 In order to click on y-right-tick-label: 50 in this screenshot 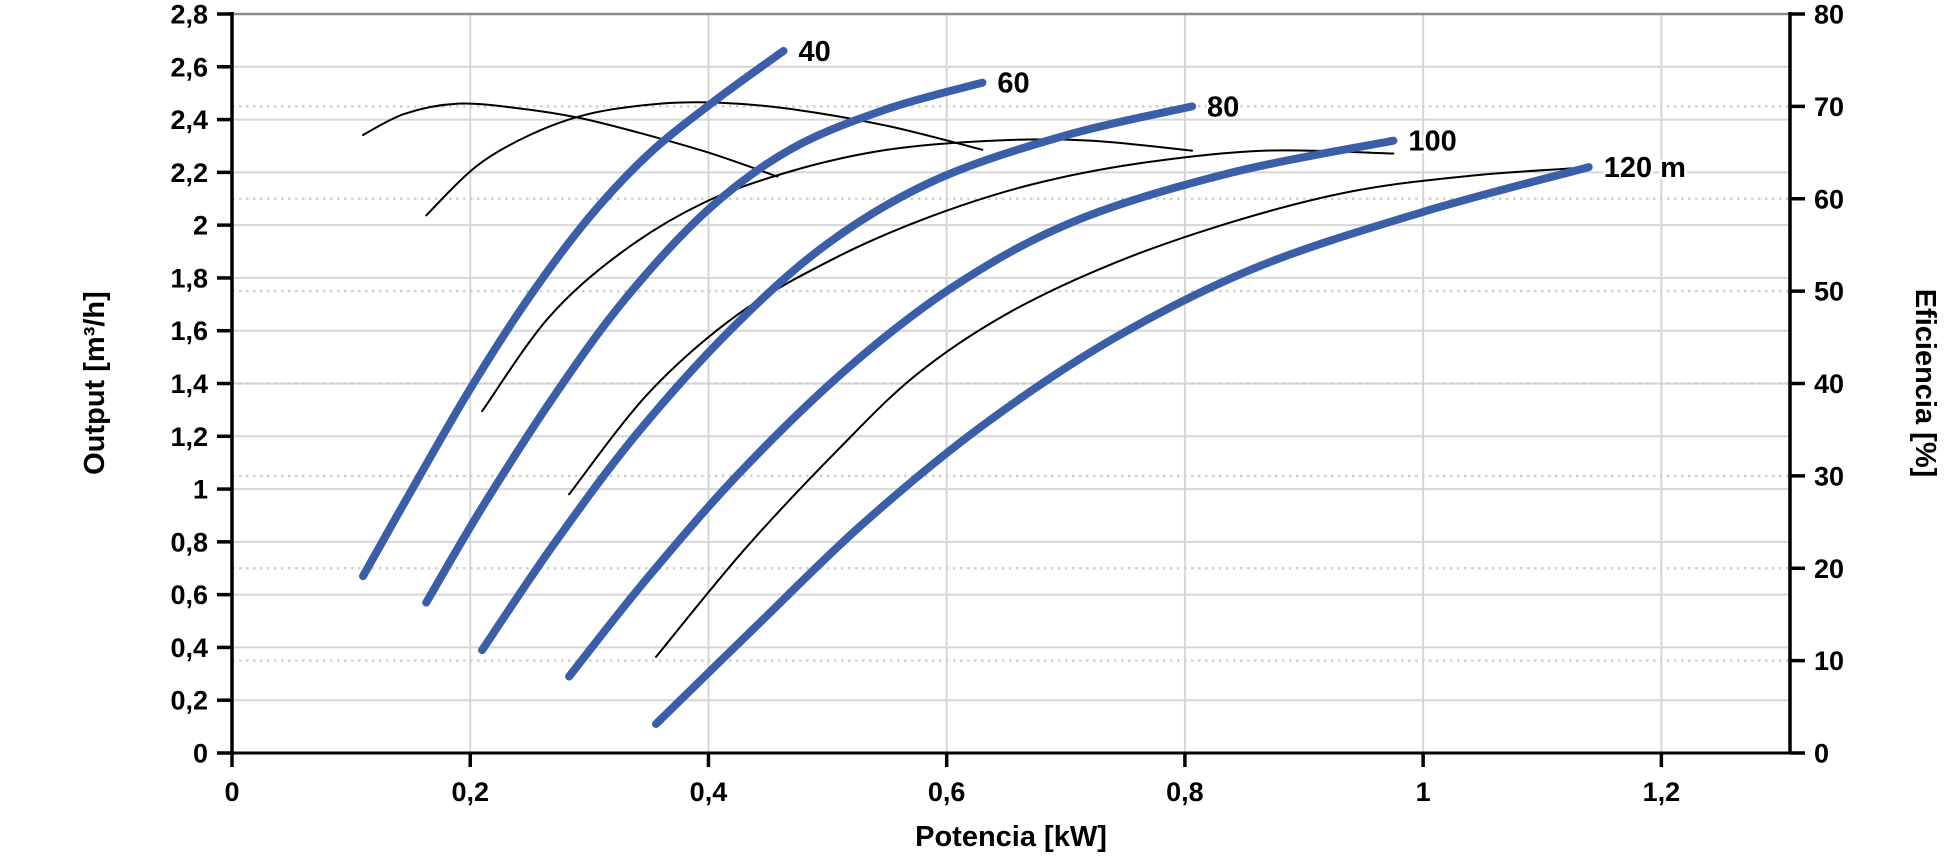, I will do `click(1829, 292)`.